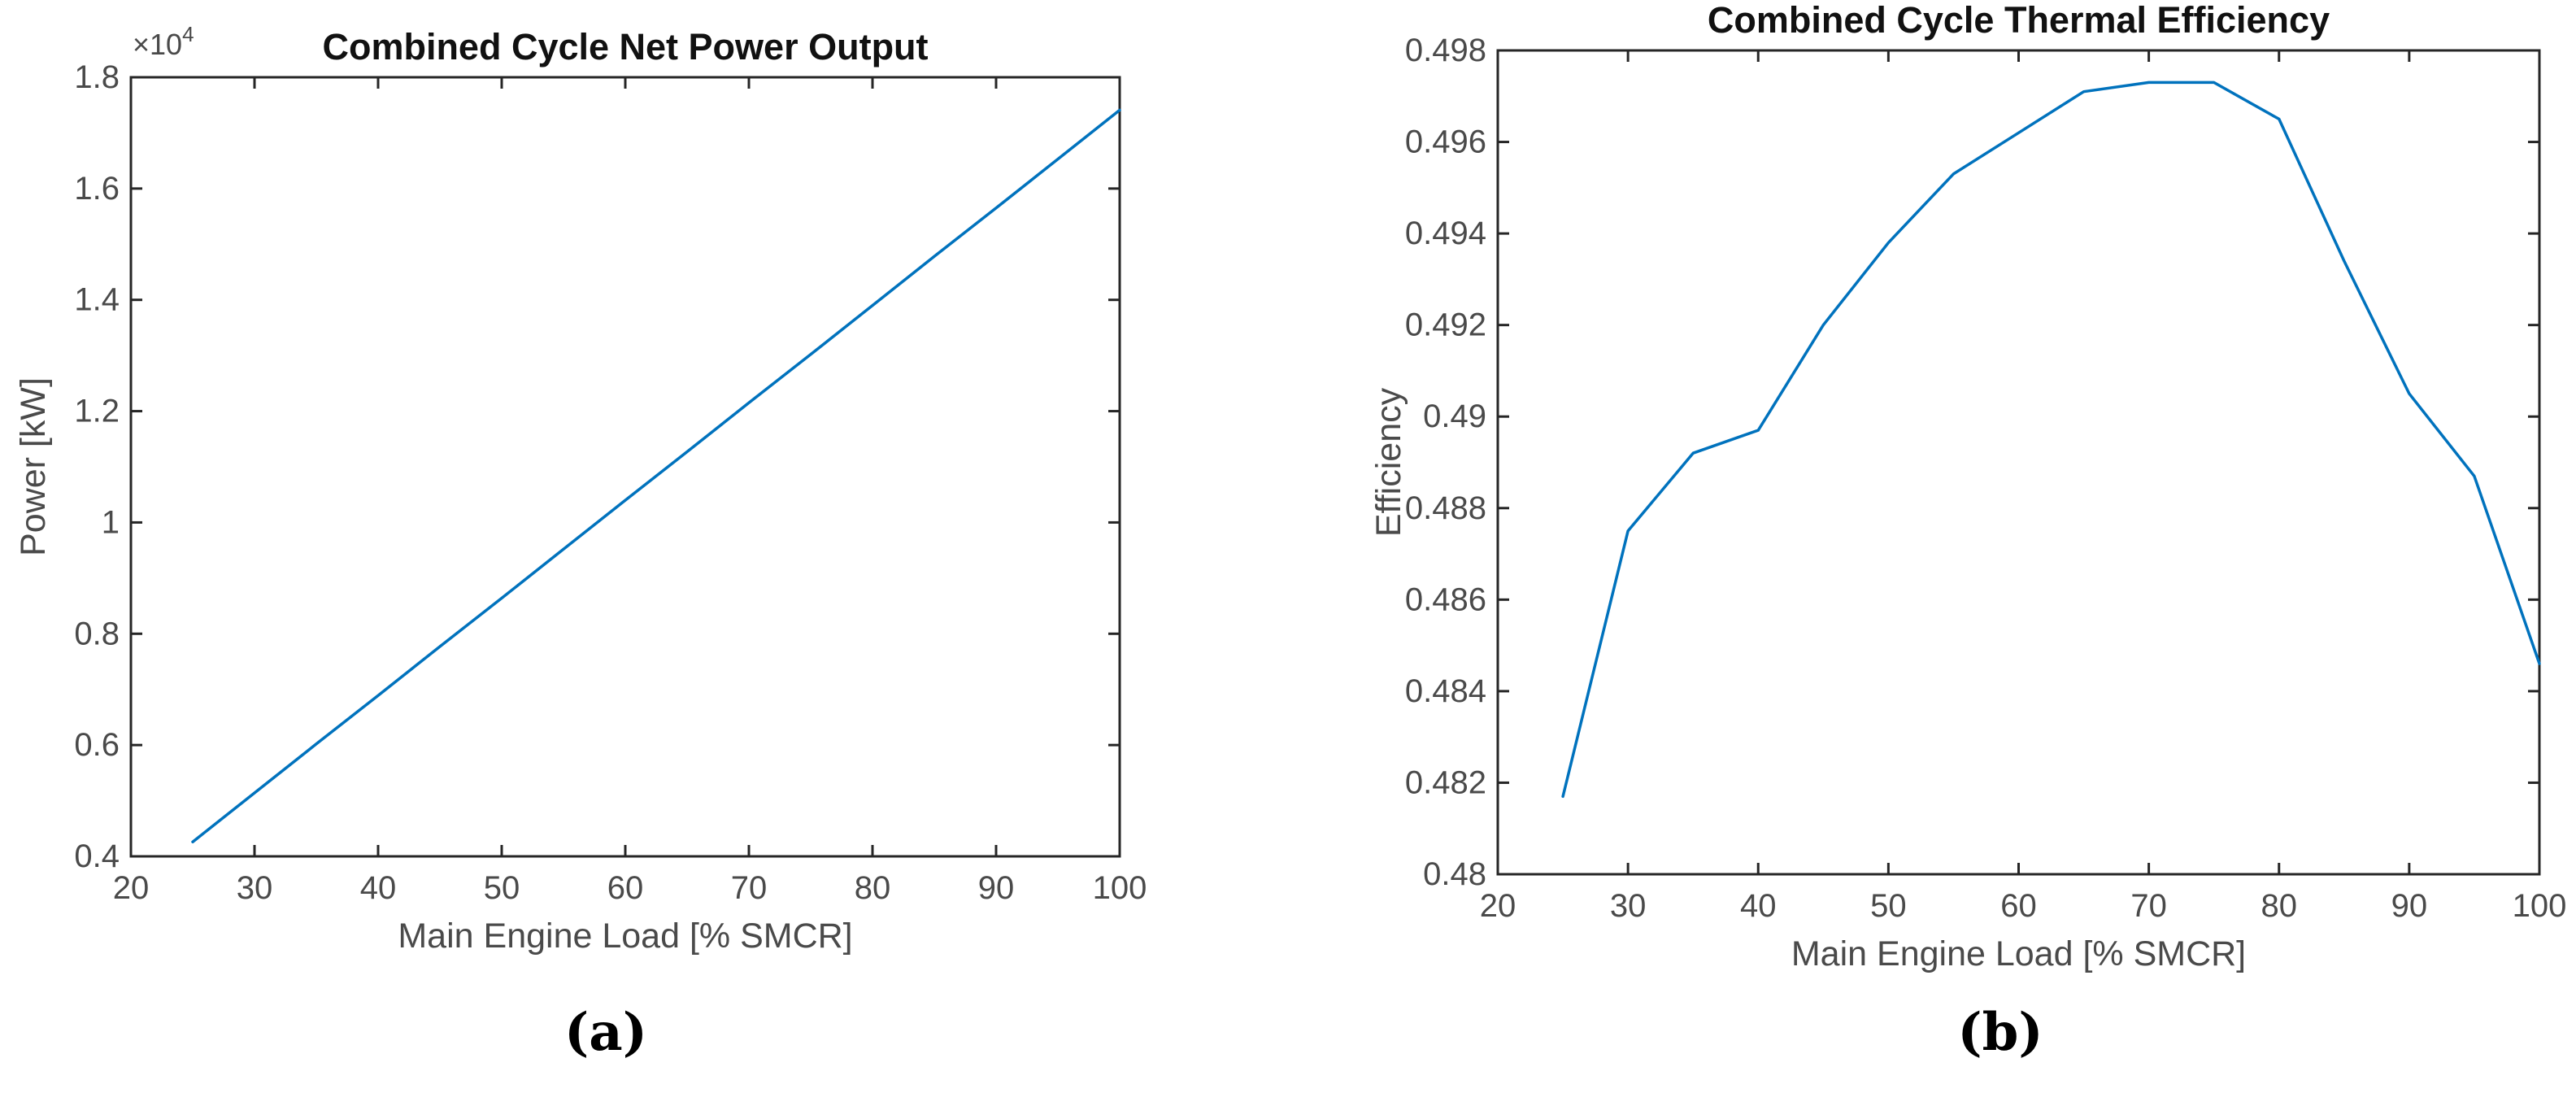 This screenshot has height=1093, width=2576. Describe the element at coordinates (97, 633) in the screenshot. I see `y-tick-label: 0.8` at that location.